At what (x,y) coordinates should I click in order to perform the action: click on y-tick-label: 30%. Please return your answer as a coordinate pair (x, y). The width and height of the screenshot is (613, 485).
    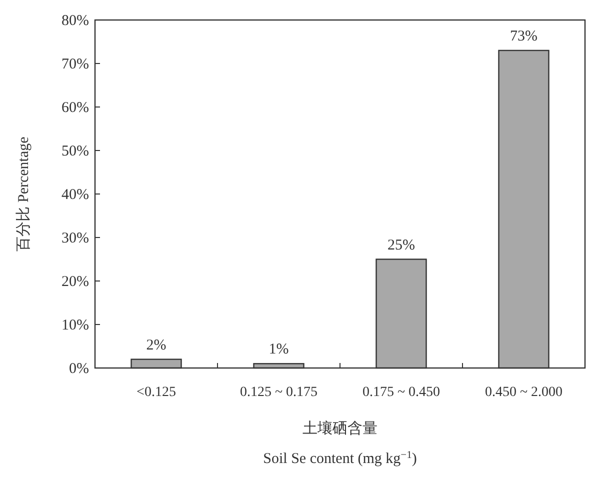
    Looking at the image, I should click on (75, 238).